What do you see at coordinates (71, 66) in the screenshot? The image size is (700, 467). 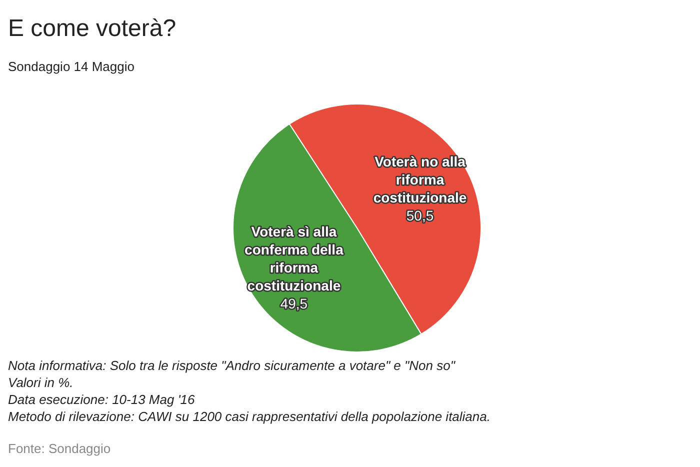 I see `text: Sondaggio 14 Maggio` at bounding box center [71, 66].